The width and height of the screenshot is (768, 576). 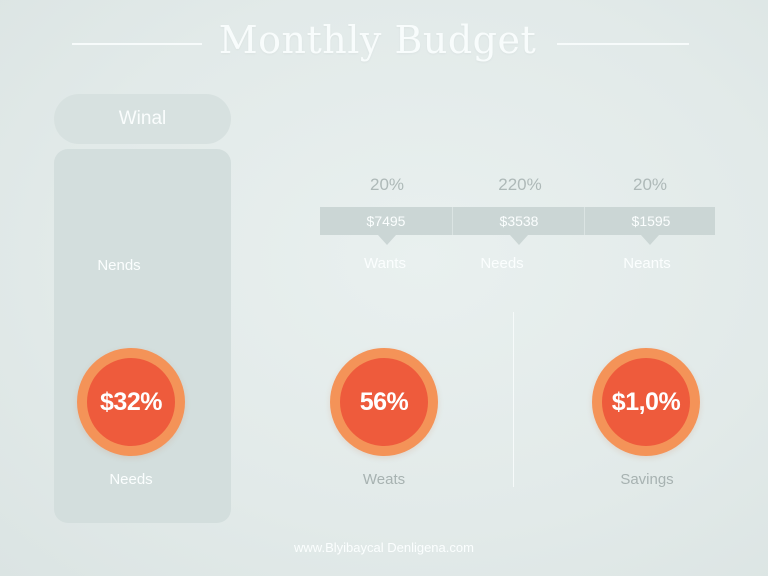 I want to click on title-rule-right, so click(x=623, y=44).